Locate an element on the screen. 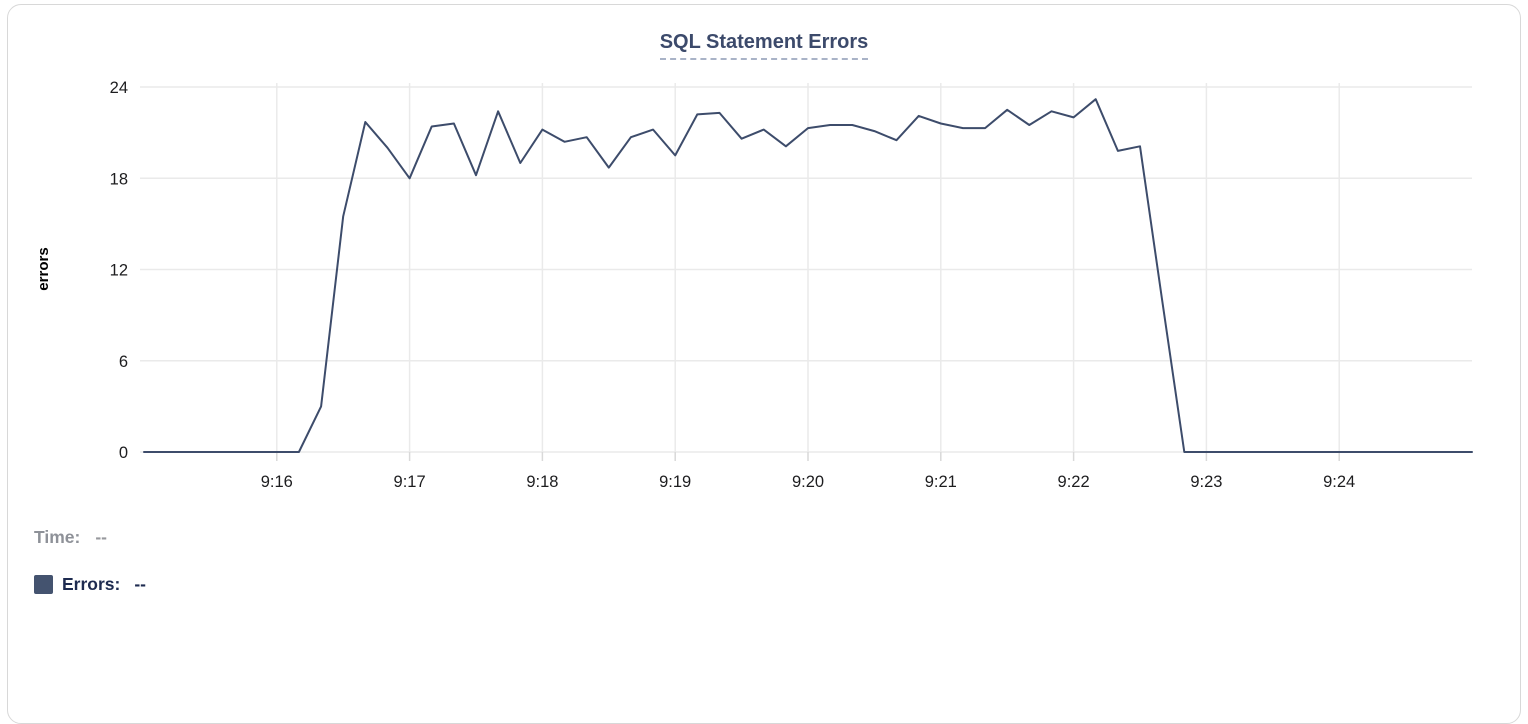 The width and height of the screenshot is (1528, 724). x-tick-label: 9:22 is located at coordinates (1074, 482).